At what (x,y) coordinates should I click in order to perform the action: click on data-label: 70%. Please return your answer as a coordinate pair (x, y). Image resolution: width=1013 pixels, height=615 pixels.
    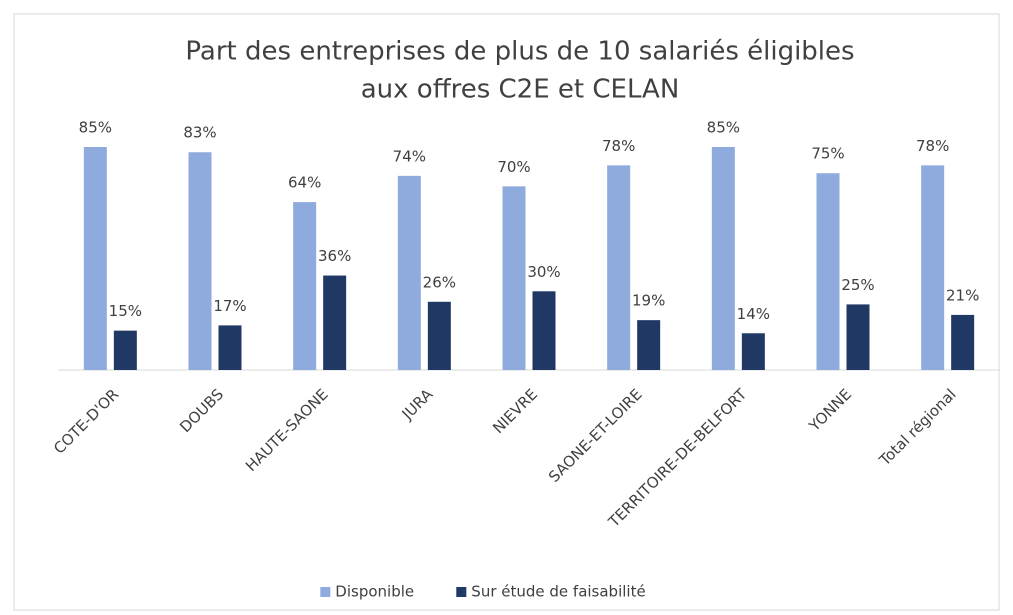
    Looking at the image, I should click on (513, 167).